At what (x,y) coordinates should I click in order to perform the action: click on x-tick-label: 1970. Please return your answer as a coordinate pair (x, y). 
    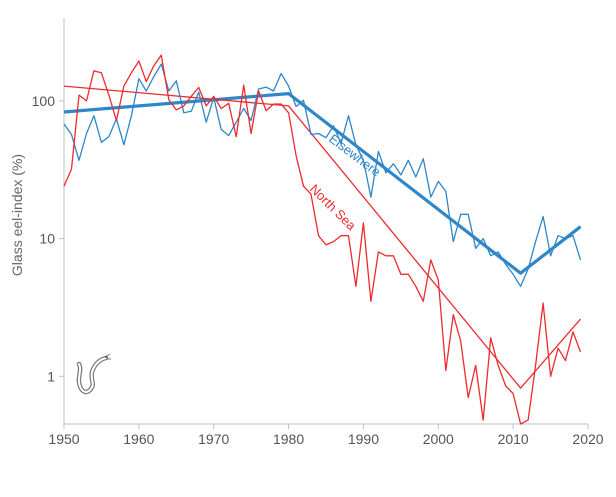
    Looking at the image, I should click on (213, 439).